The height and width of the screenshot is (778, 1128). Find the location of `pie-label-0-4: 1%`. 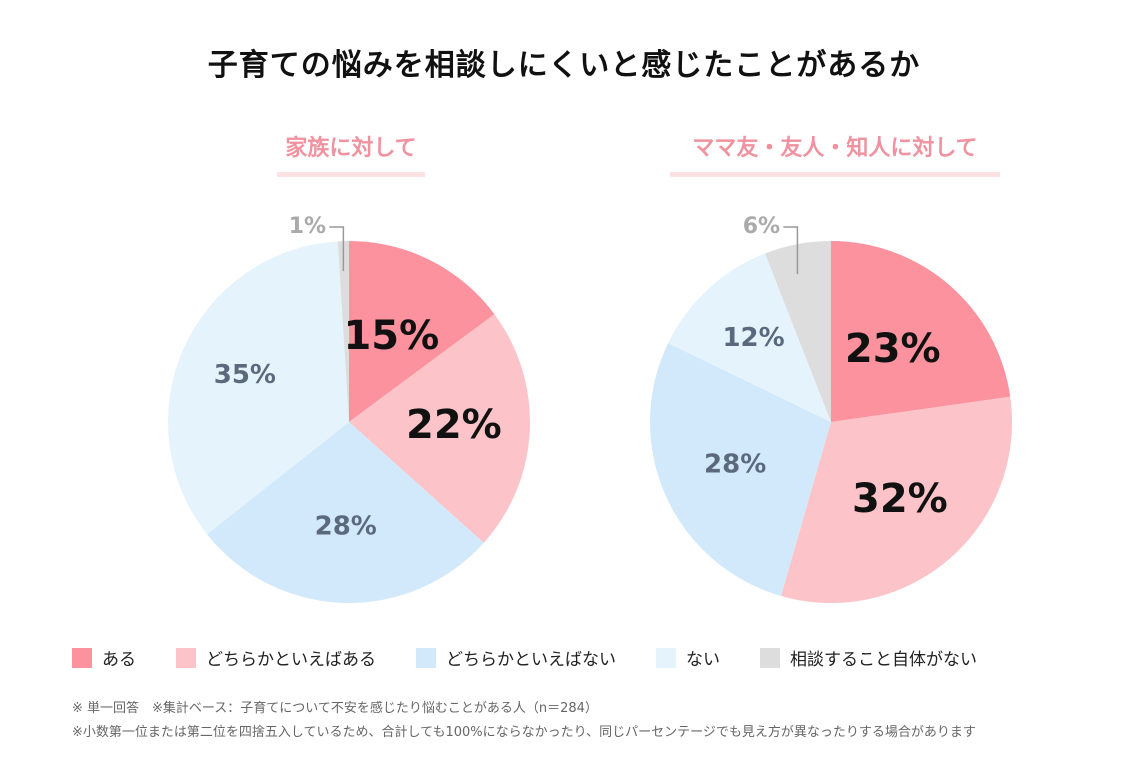

pie-label-0-4: 1% is located at coordinates (307, 226).